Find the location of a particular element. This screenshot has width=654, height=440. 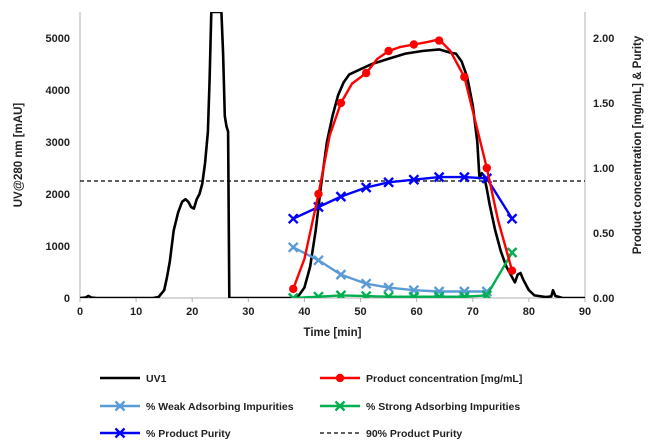

x-tick-label: 60 is located at coordinates (417, 312).